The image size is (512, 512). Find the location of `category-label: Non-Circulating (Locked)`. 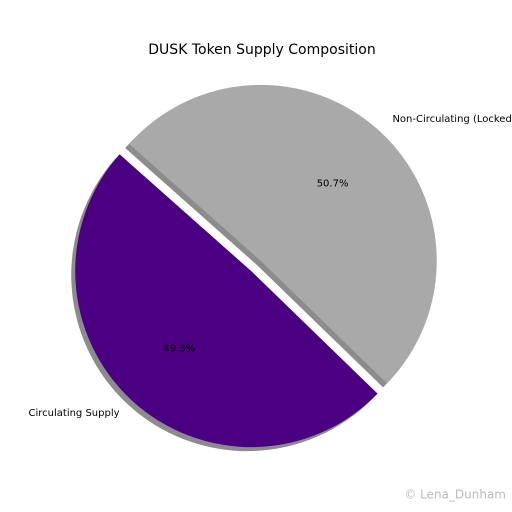

category-label: Non-Circulating (Locked) is located at coordinates (452, 119).